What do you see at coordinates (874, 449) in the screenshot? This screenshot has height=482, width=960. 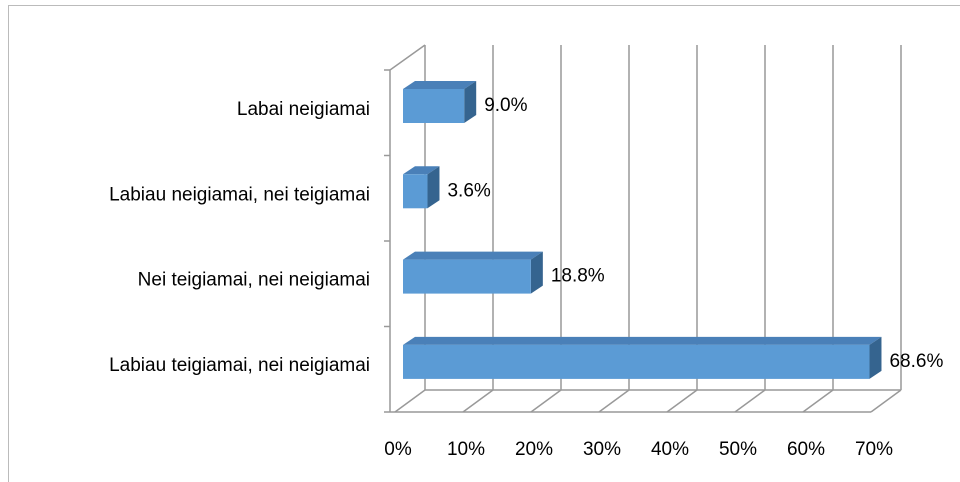 I see `x-tick-label: 70%` at bounding box center [874, 449].